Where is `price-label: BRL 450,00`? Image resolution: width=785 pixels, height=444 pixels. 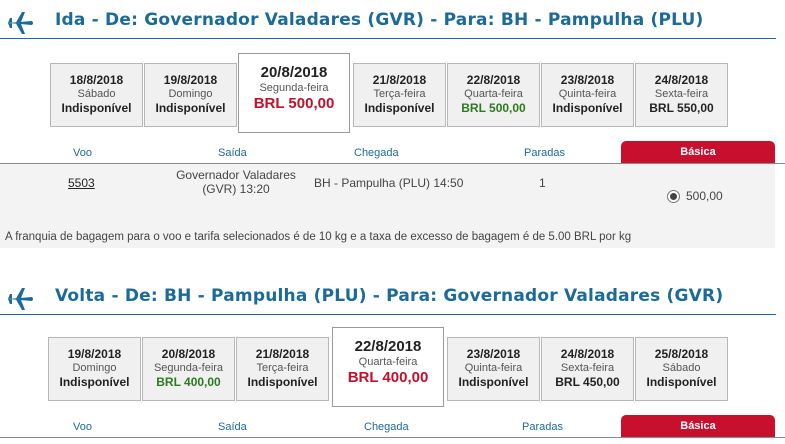 price-label: BRL 450,00 is located at coordinates (587, 382).